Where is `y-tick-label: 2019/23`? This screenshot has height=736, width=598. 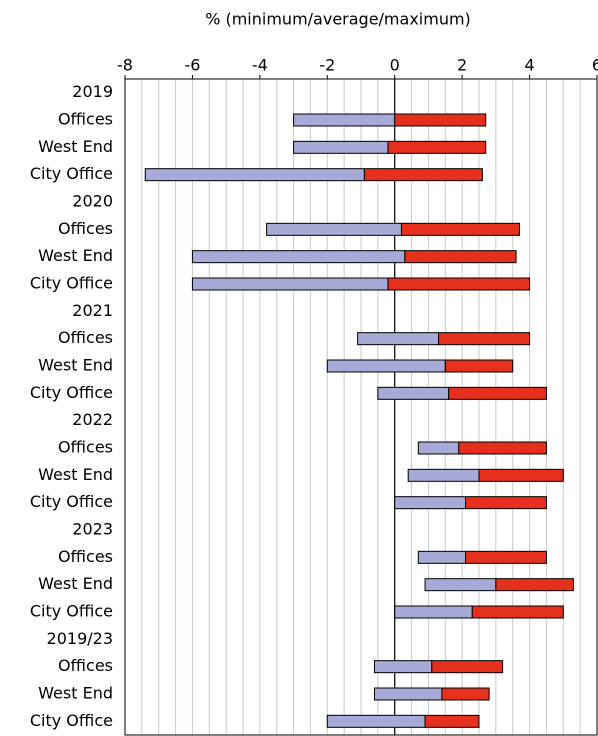
y-tick-label: 2019/23 is located at coordinates (80, 638).